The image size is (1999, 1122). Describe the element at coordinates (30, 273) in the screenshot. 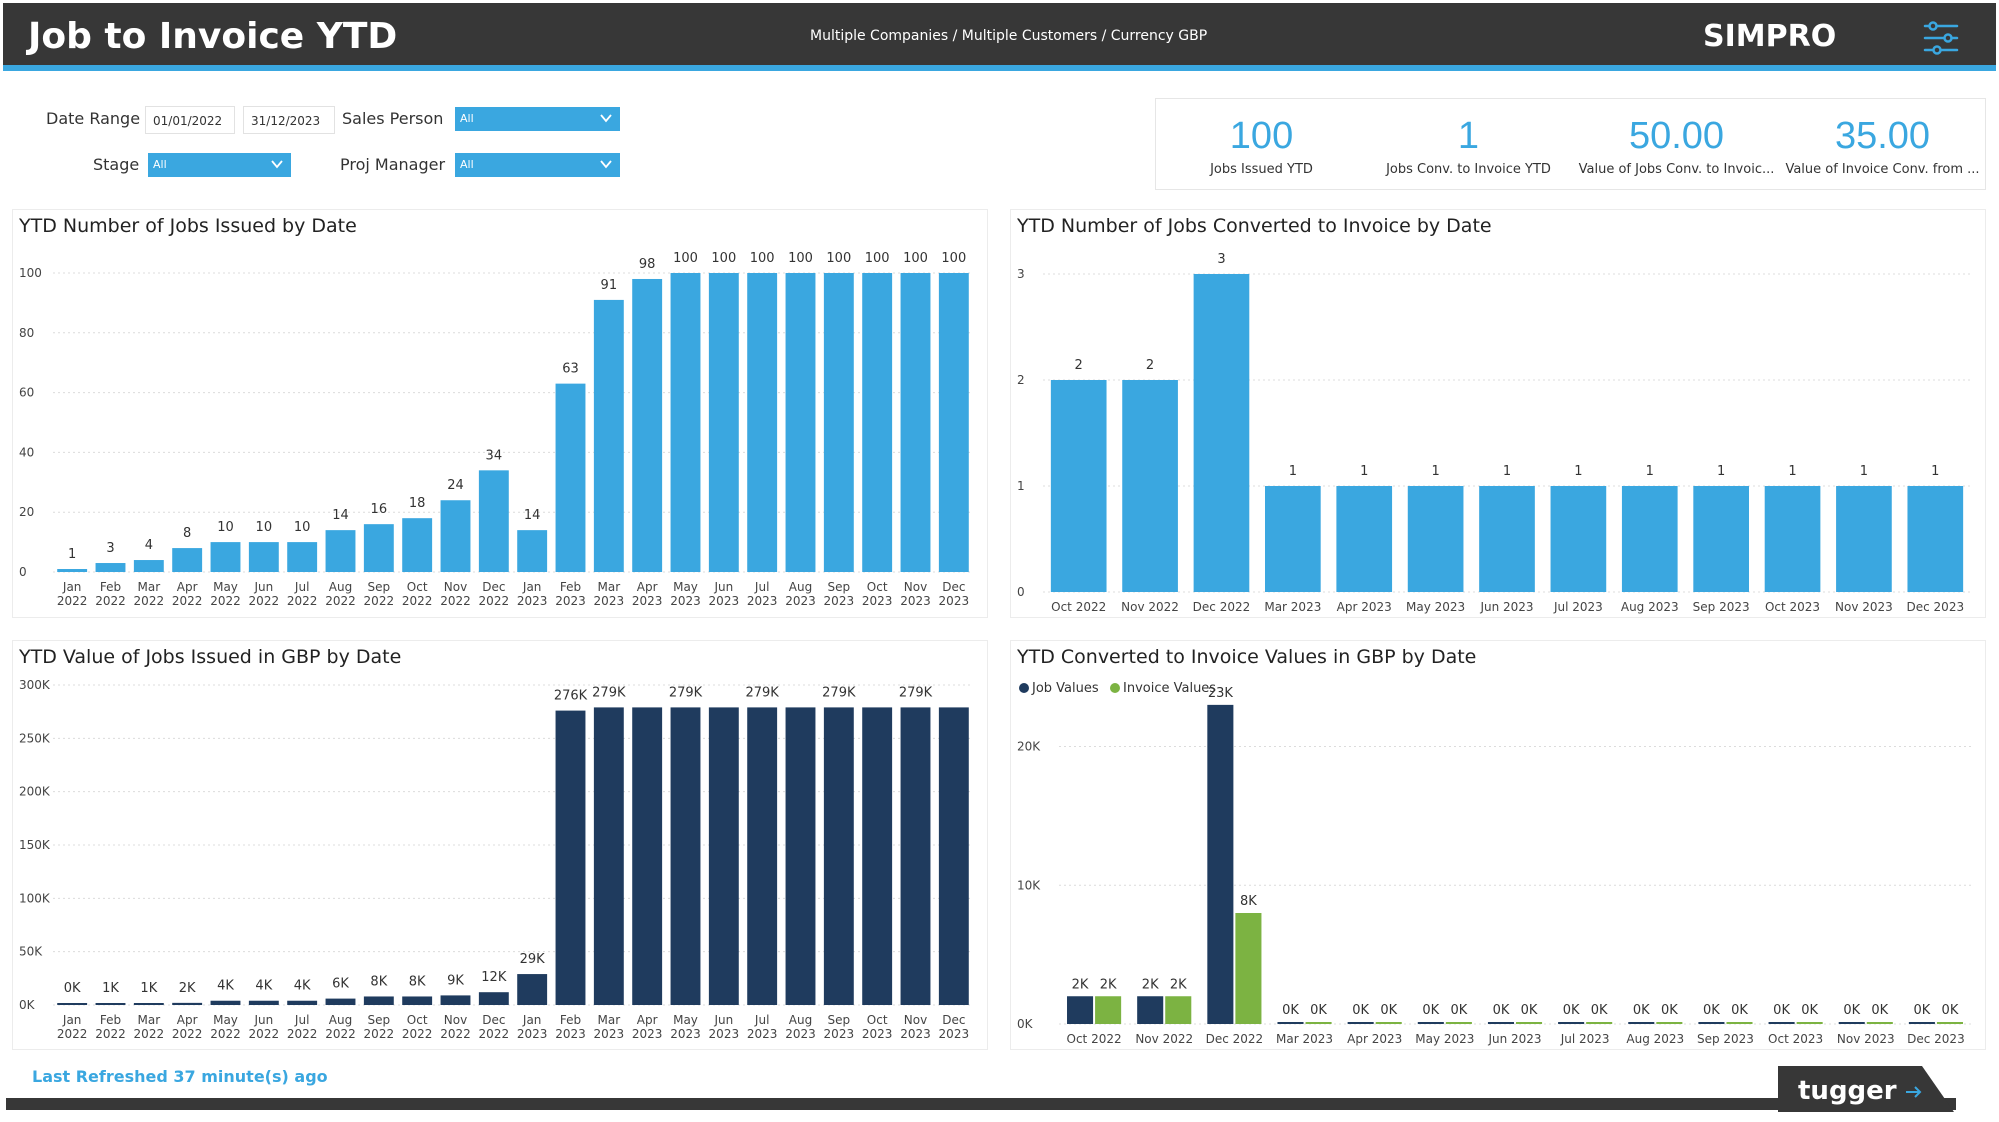

I see `y-tick-label: 100` at that location.